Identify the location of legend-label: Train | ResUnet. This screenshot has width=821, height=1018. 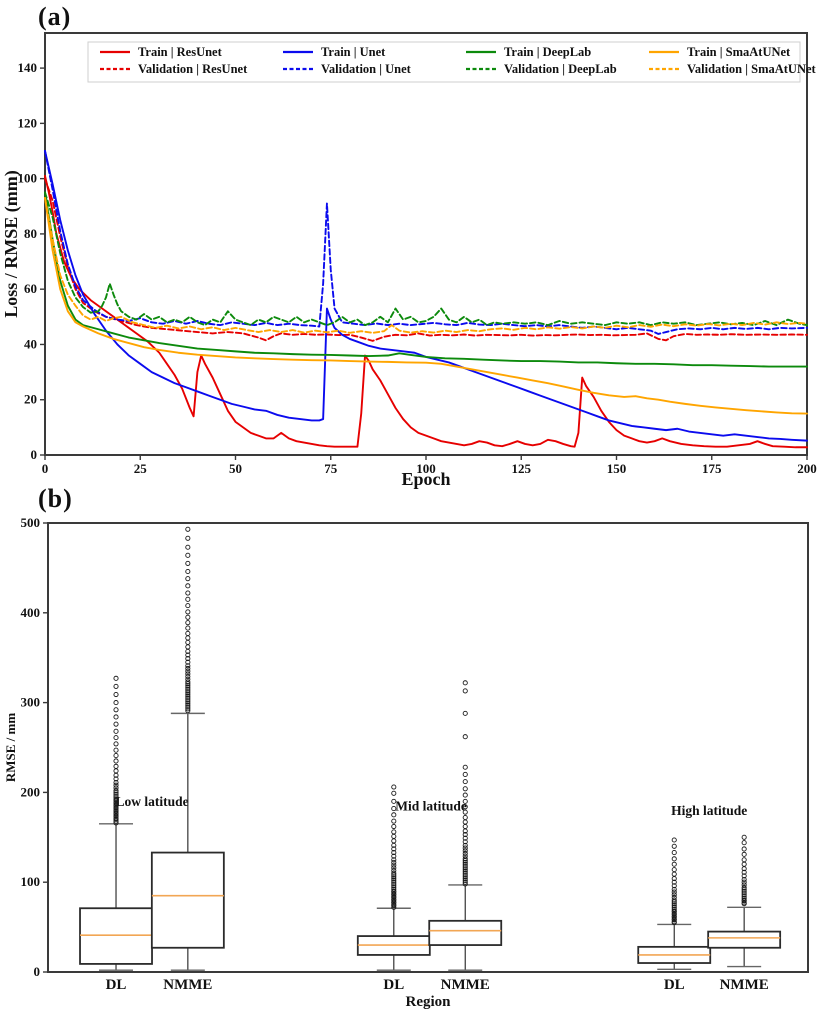
(180, 52).